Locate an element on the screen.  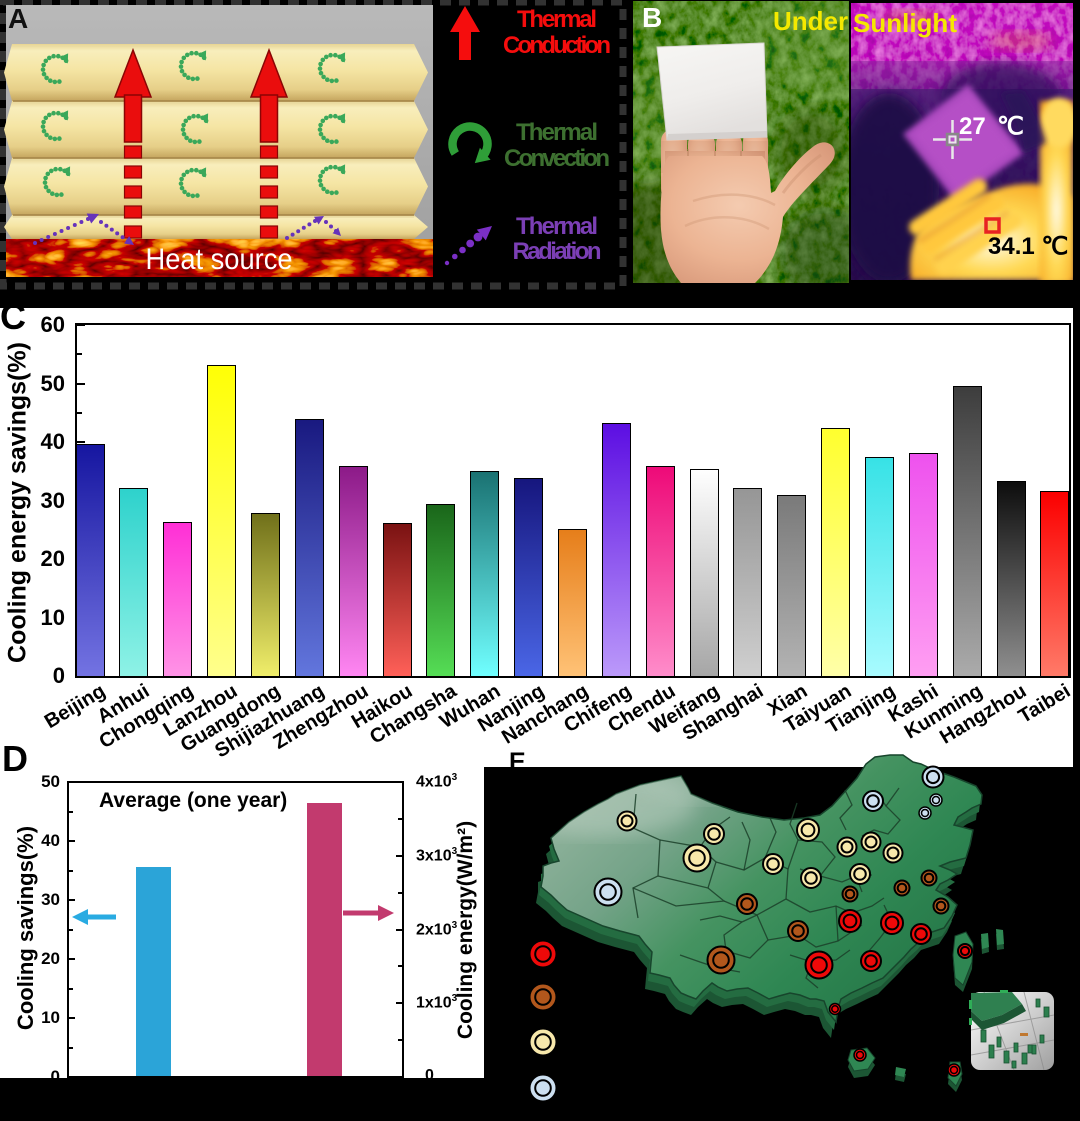
svg-text: Sunlight is located at coordinates (905, 23).